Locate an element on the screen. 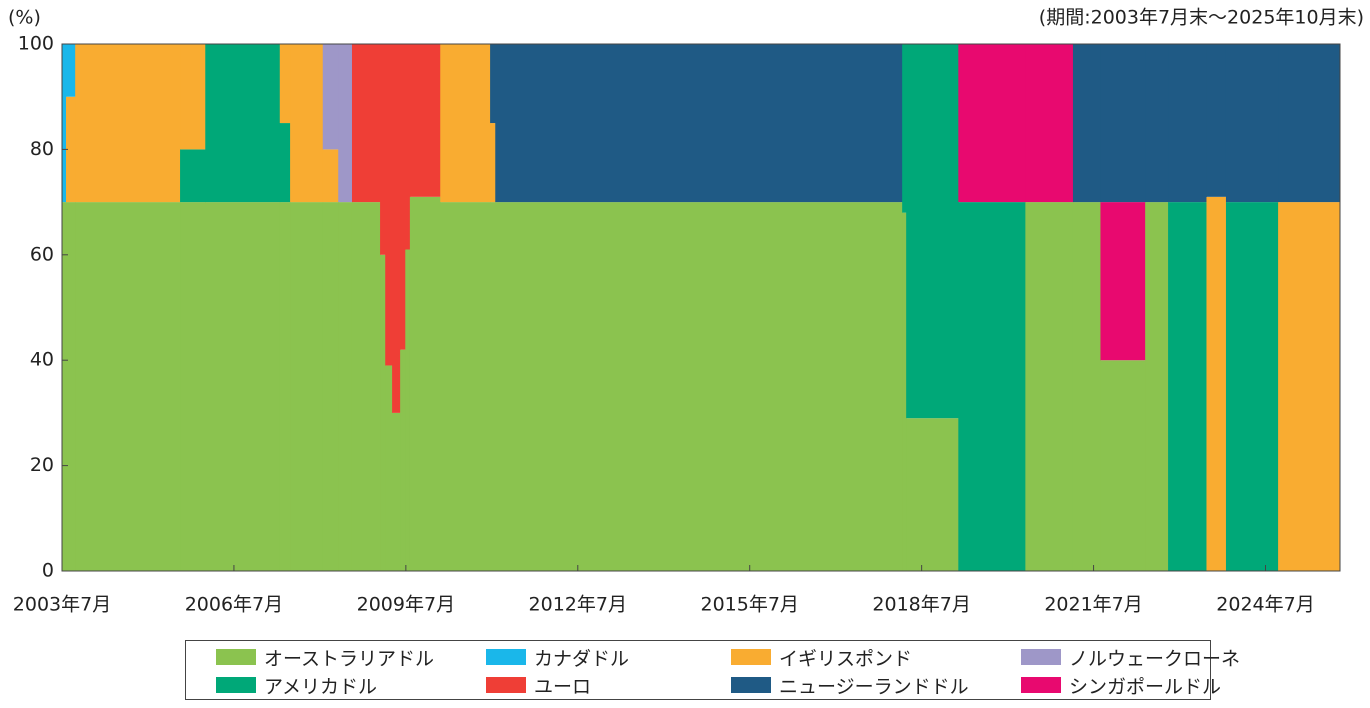  y-axis-label: (%) is located at coordinates (24, 18).